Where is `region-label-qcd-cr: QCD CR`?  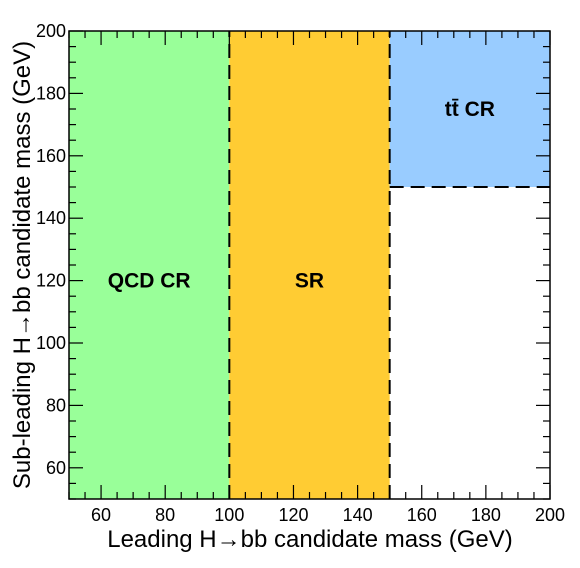
region-label-qcd-cr: QCD CR is located at coordinates (149, 281).